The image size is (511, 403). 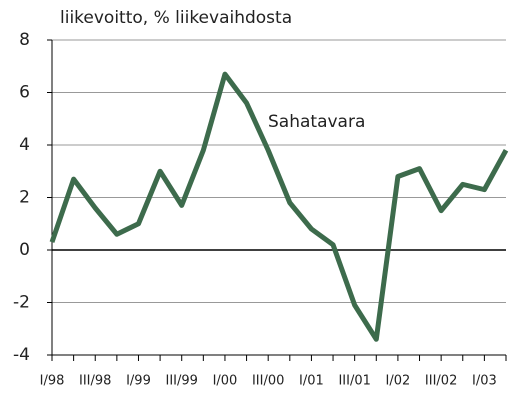 What do you see at coordinates (21, 355) in the screenshot?
I see `y-tick-label: -4` at bounding box center [21, 355].